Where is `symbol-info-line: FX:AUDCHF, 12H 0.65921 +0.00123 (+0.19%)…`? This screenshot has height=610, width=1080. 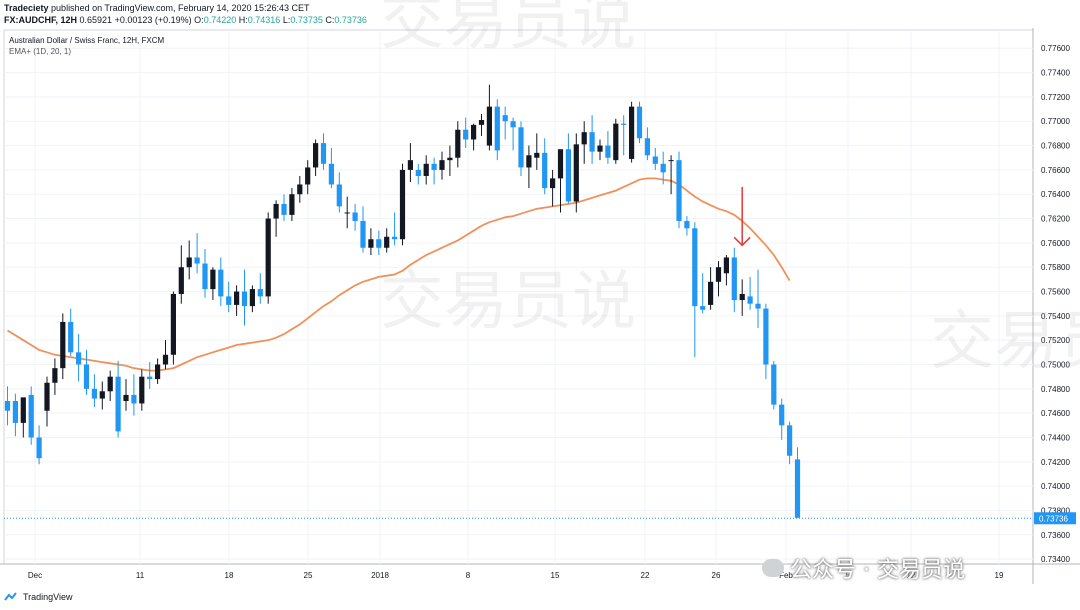 symbol-info-line: FX:AUDCHF, 12H 0.65921 +0.00123 (+0.19%)… is located at coordinates (185, 20).